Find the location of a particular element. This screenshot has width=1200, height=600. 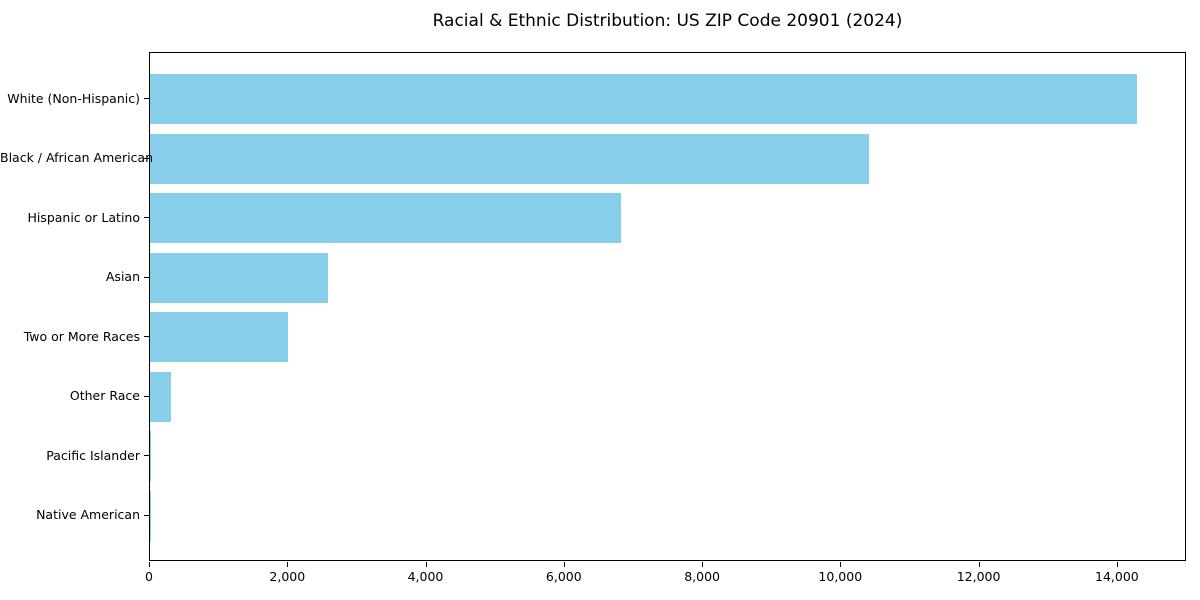

x-tick-label: 4,000 is located at coordinates (425, 576).